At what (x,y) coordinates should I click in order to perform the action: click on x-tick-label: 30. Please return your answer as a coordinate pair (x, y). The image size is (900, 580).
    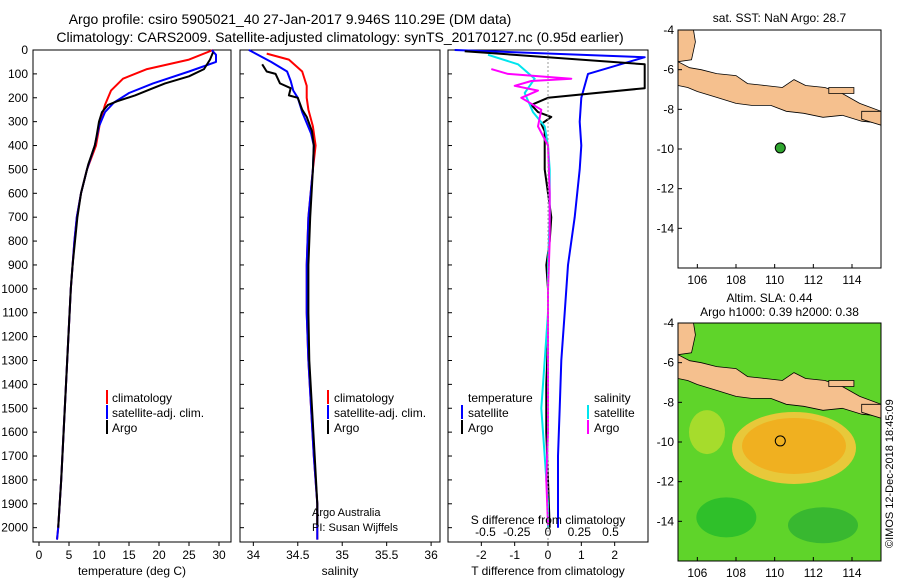
    Looking at the image, I should click on (219, 555).